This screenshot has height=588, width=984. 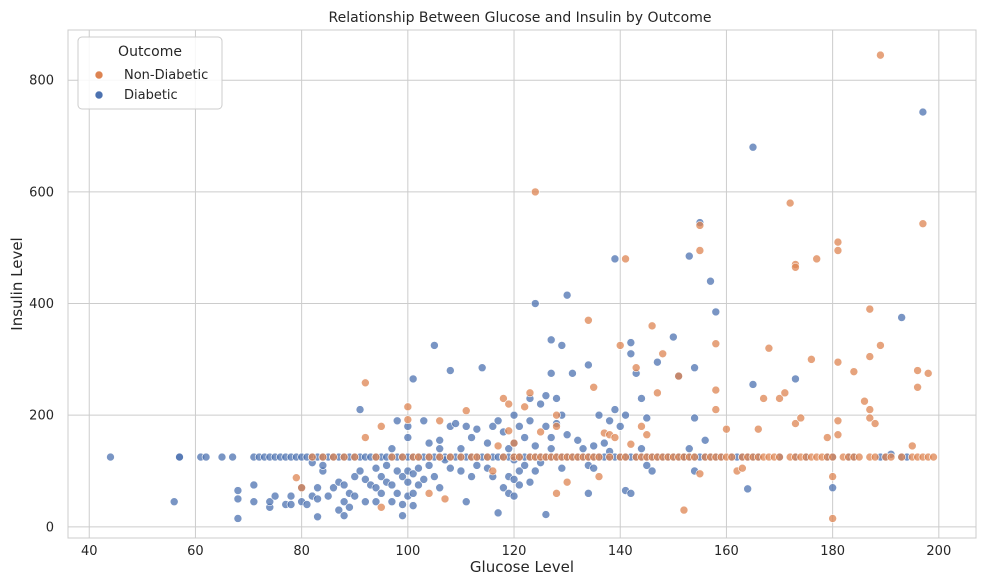 I want to click on y-tick-label: 600, so click(x=41, y=192).